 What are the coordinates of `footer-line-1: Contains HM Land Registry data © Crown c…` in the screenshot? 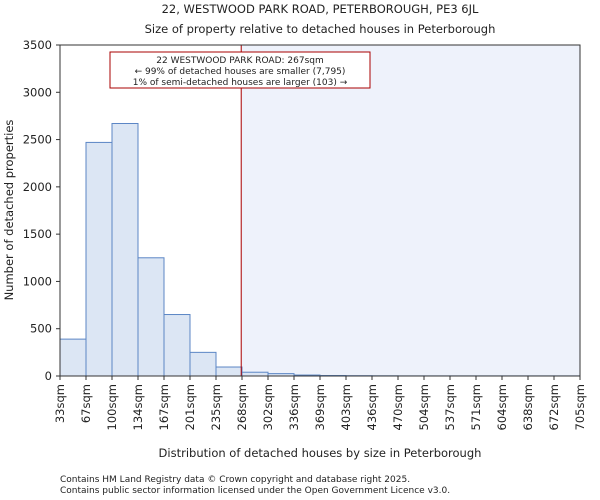 It's located at (235, 480).